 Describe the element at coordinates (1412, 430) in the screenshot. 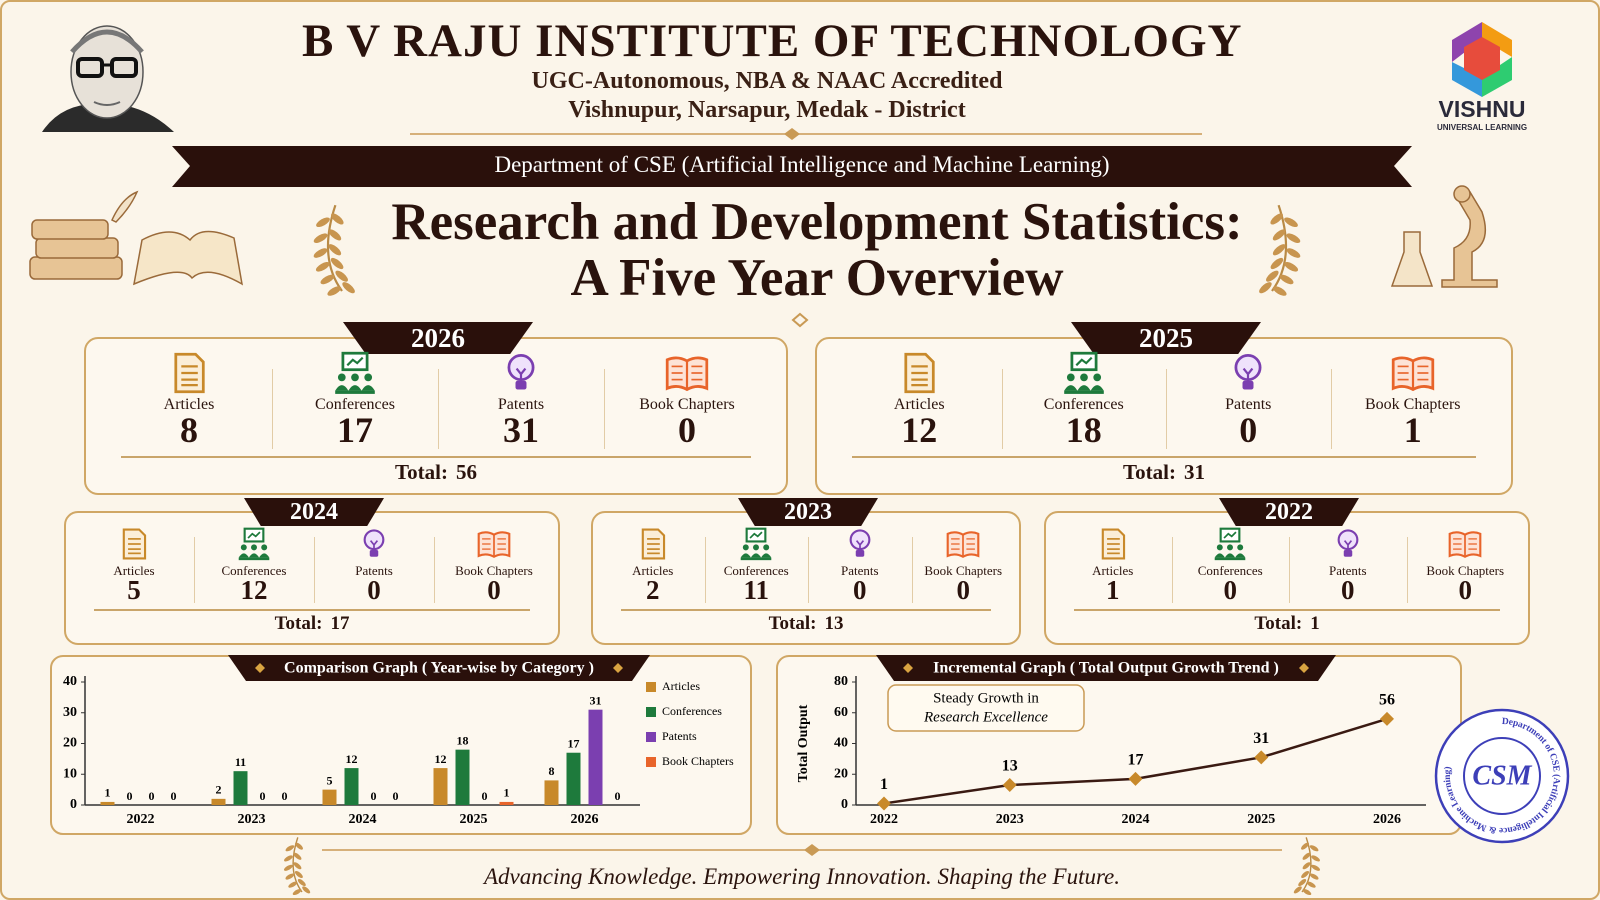

I see `stat-value: 1` at that location.